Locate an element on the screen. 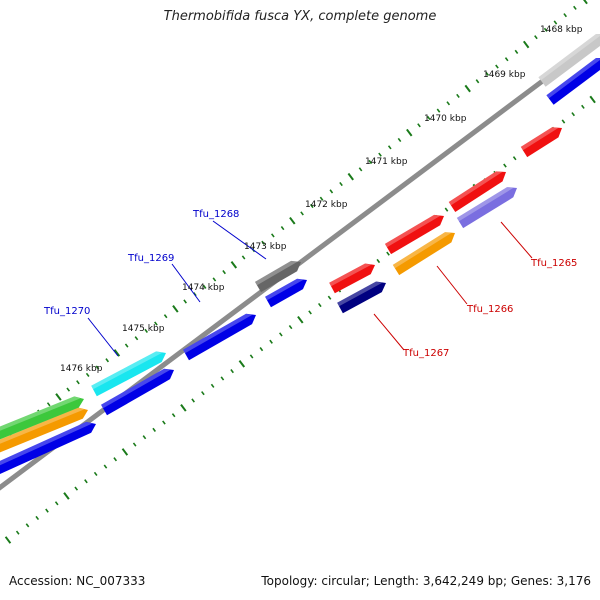  gene-label-tfu-1265: Tfu_1265 is located at coordinates (553, 263).